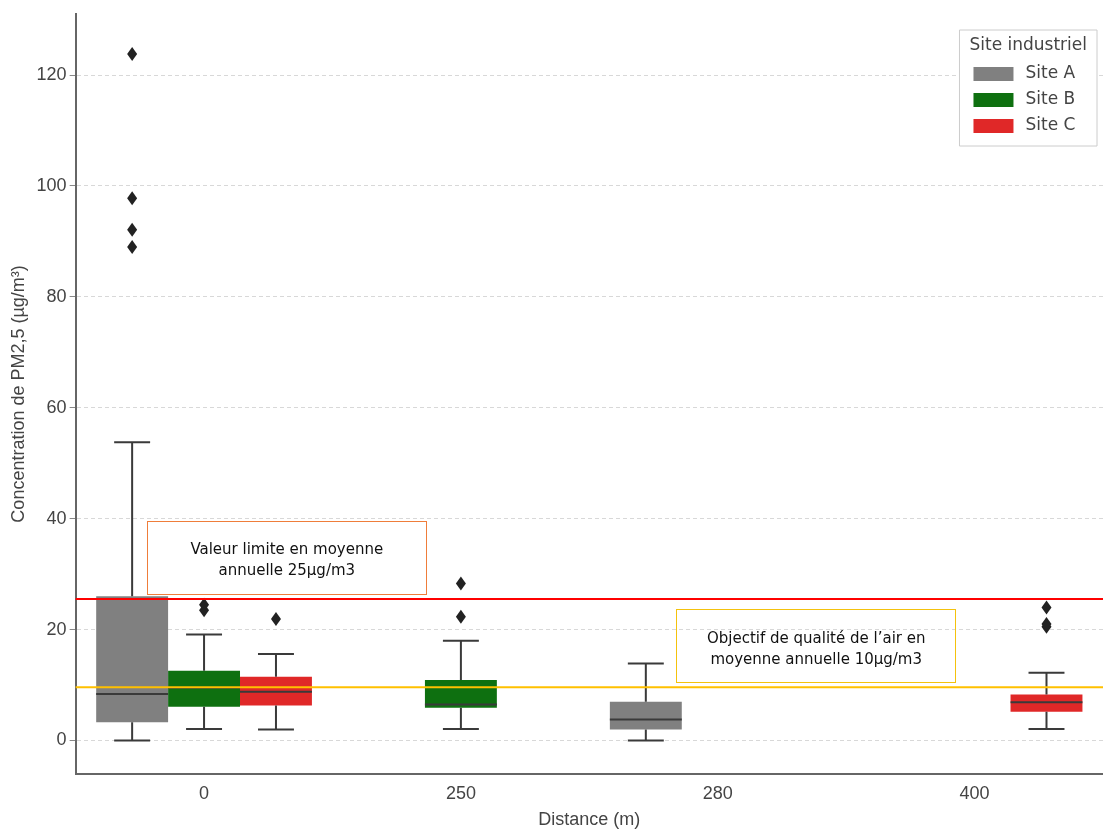 The image size is (1103, 839). Describe the element at coordinates (1050, 98) in the screenshot. I see `legend-label: Site B` at that location.